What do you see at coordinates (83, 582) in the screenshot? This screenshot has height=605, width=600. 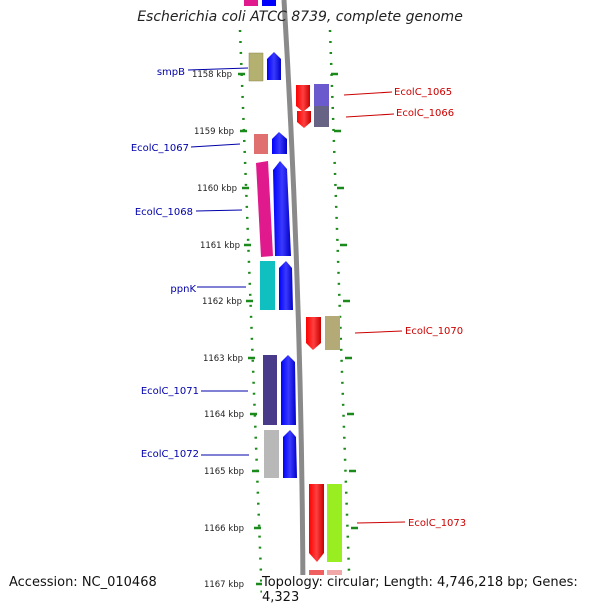 I see `accession-label: Accession: NC_010468` at bounding box center [83, 582].